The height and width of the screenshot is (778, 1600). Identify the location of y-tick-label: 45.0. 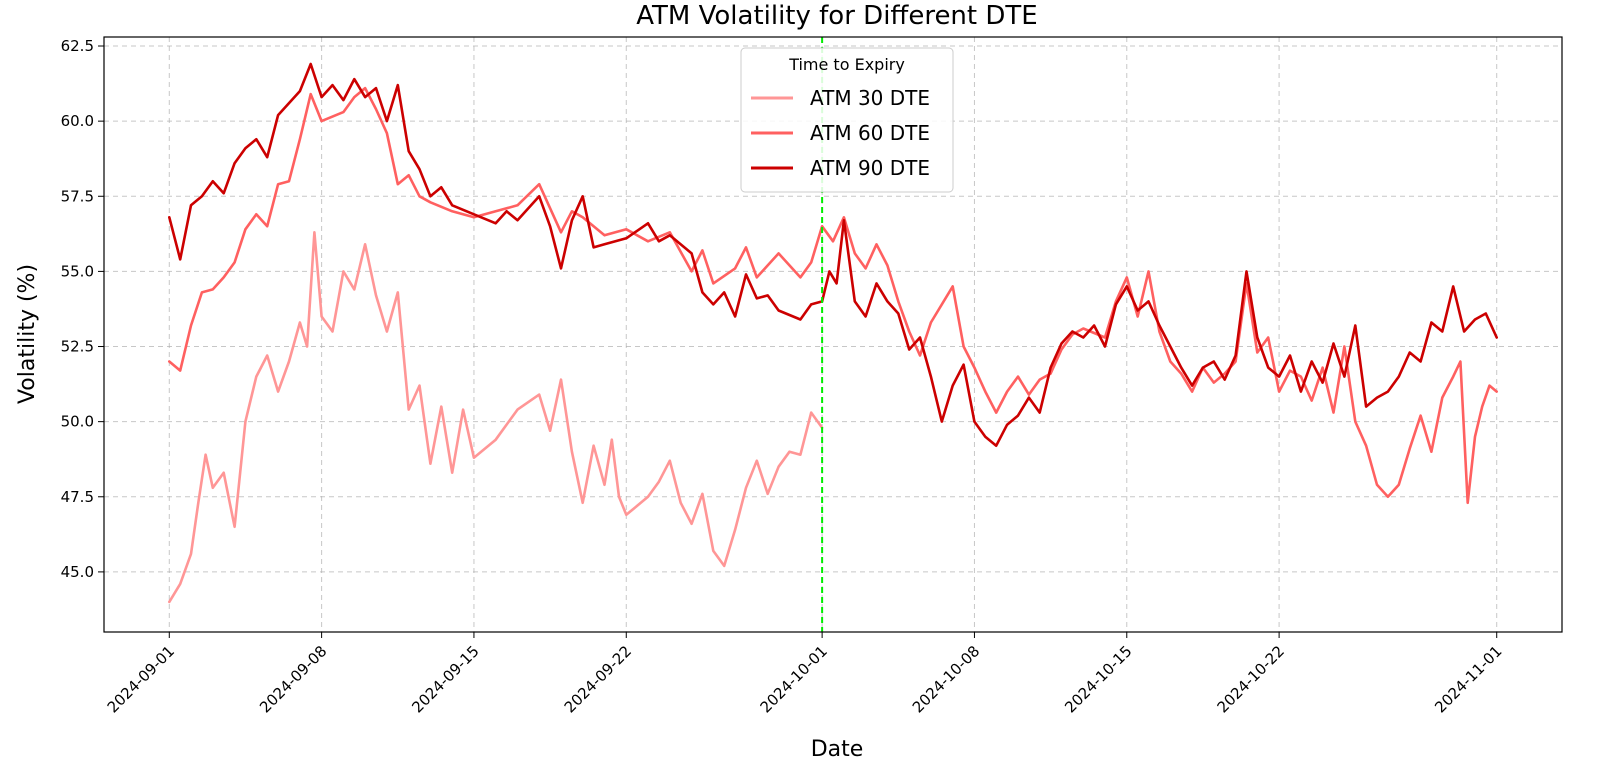
(77, 572).